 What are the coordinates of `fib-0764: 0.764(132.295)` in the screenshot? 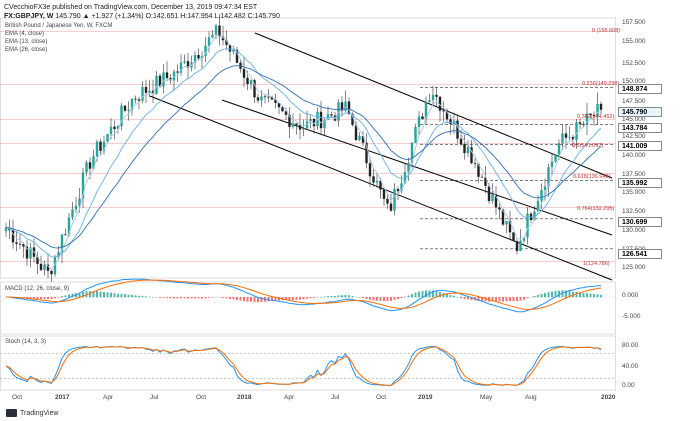 It's located at (596, 209).